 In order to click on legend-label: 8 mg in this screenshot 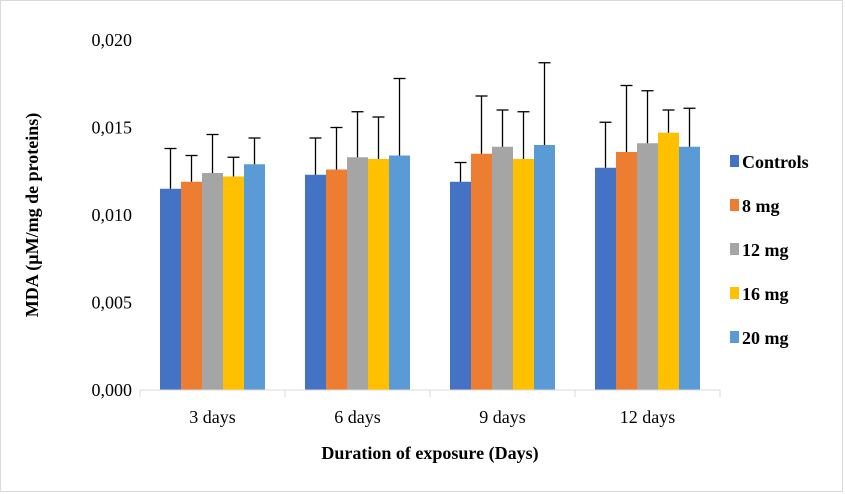, I will do `click(761, 206)`.